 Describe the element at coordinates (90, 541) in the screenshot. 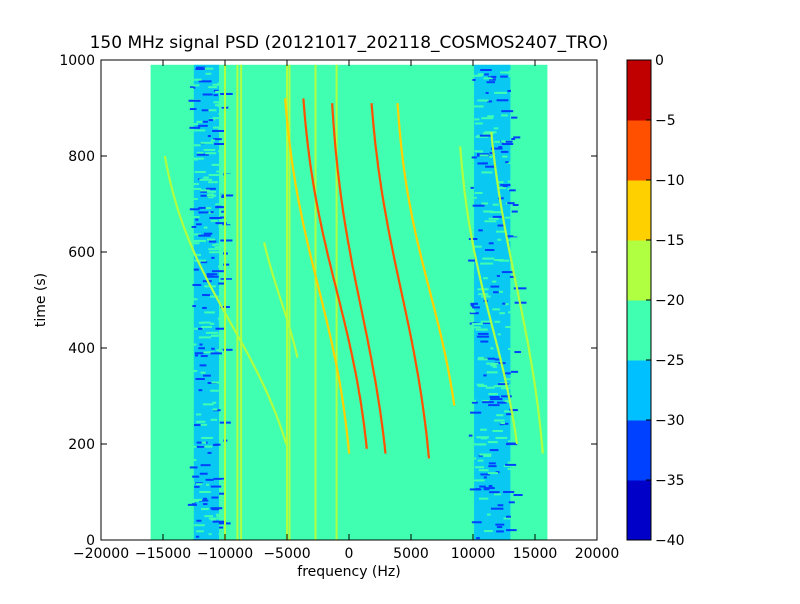

I see `y-tick-label: 0` at that location.